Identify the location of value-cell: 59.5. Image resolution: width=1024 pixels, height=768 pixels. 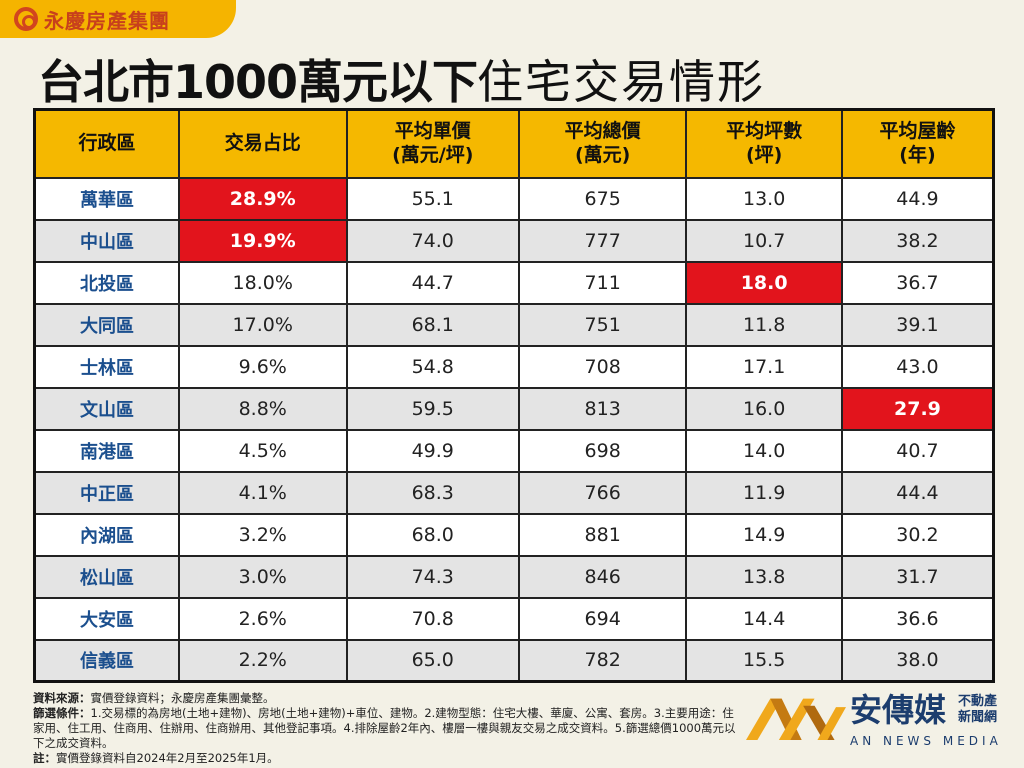
(432, 408).